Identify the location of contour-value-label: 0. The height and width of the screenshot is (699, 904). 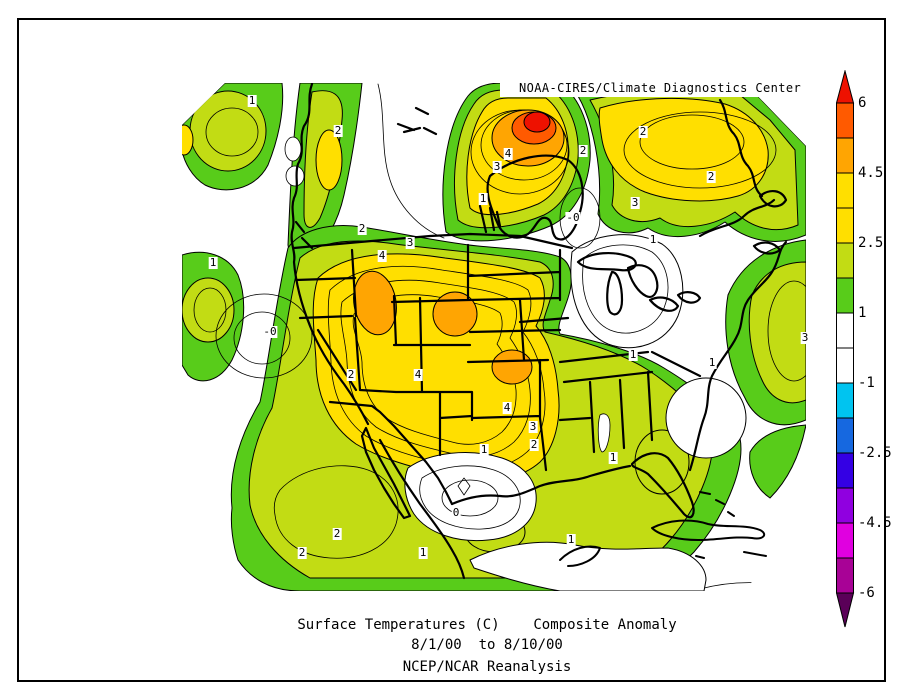
(456, 512).